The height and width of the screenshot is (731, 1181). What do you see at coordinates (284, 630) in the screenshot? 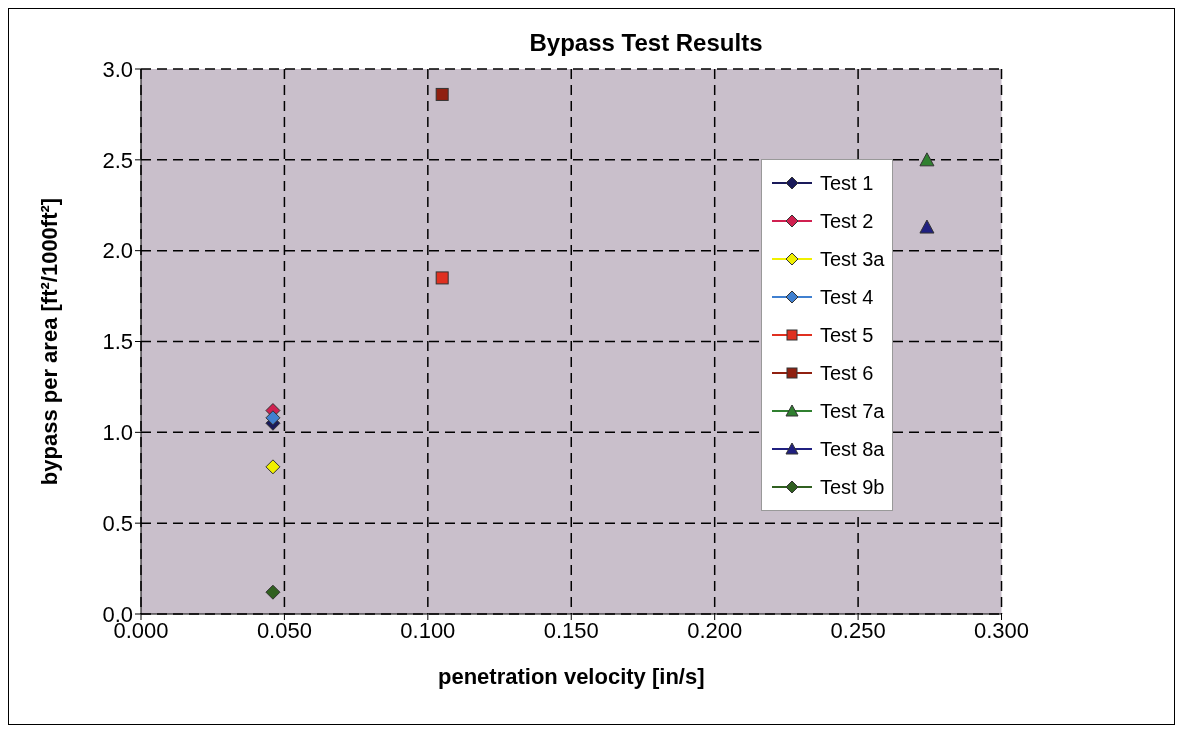
I see `x-tick-label: 0.050` at bounding box center [284, 630].